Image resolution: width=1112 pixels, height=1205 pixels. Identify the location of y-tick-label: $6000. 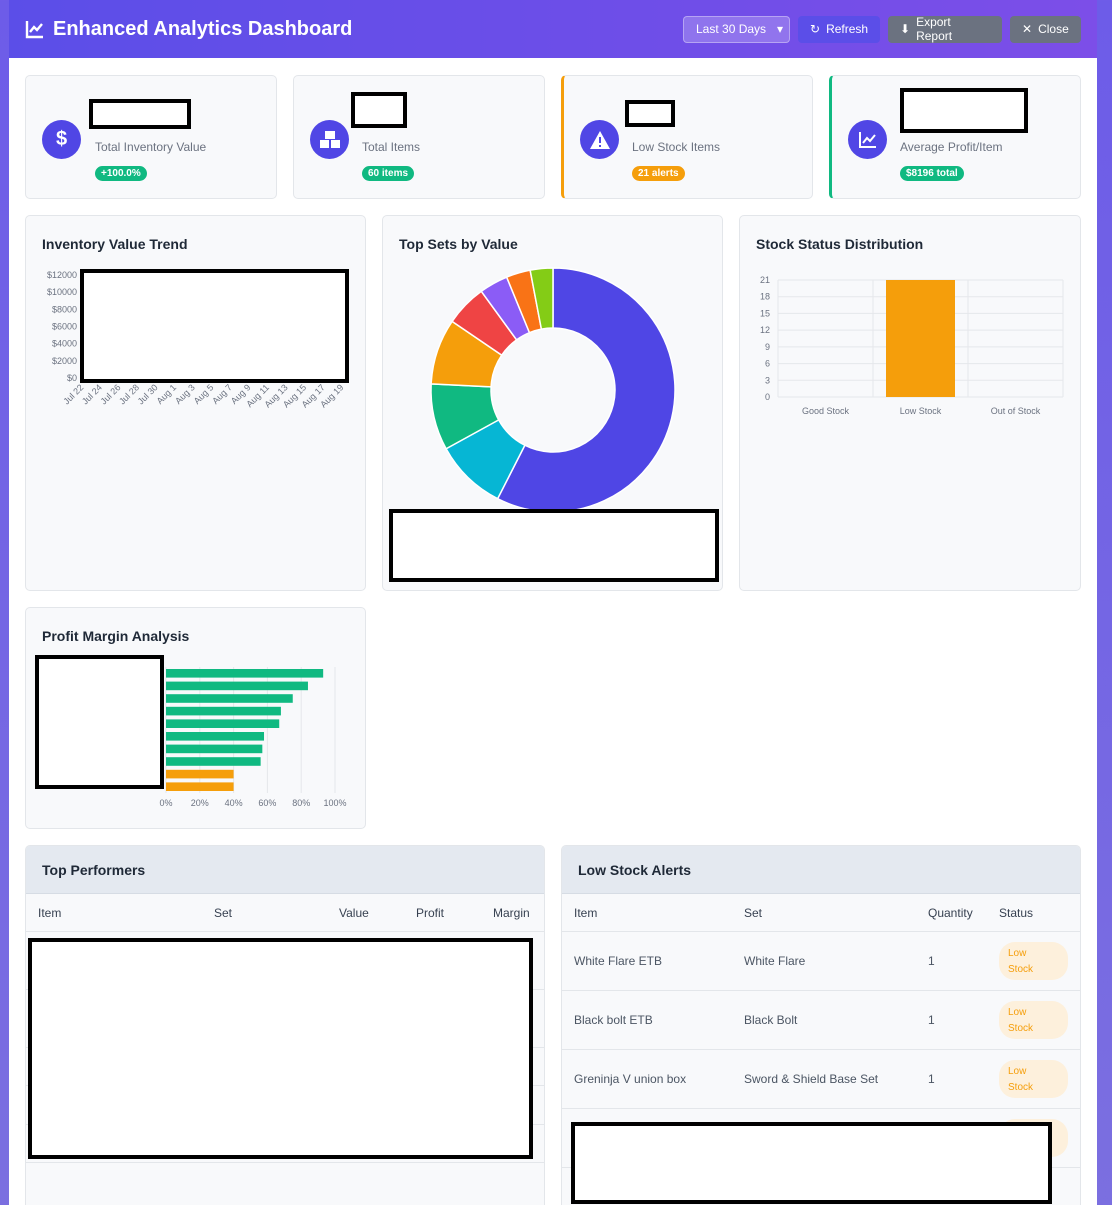
(64, 327).